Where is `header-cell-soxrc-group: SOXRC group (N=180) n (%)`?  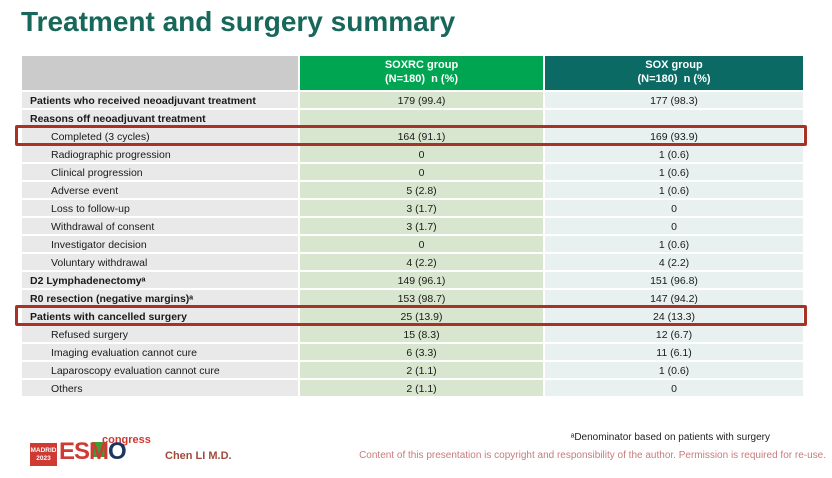
header-cell-soxrc-group: SOXRC group (N=180) n (%) is located at coordinates (422, 73).